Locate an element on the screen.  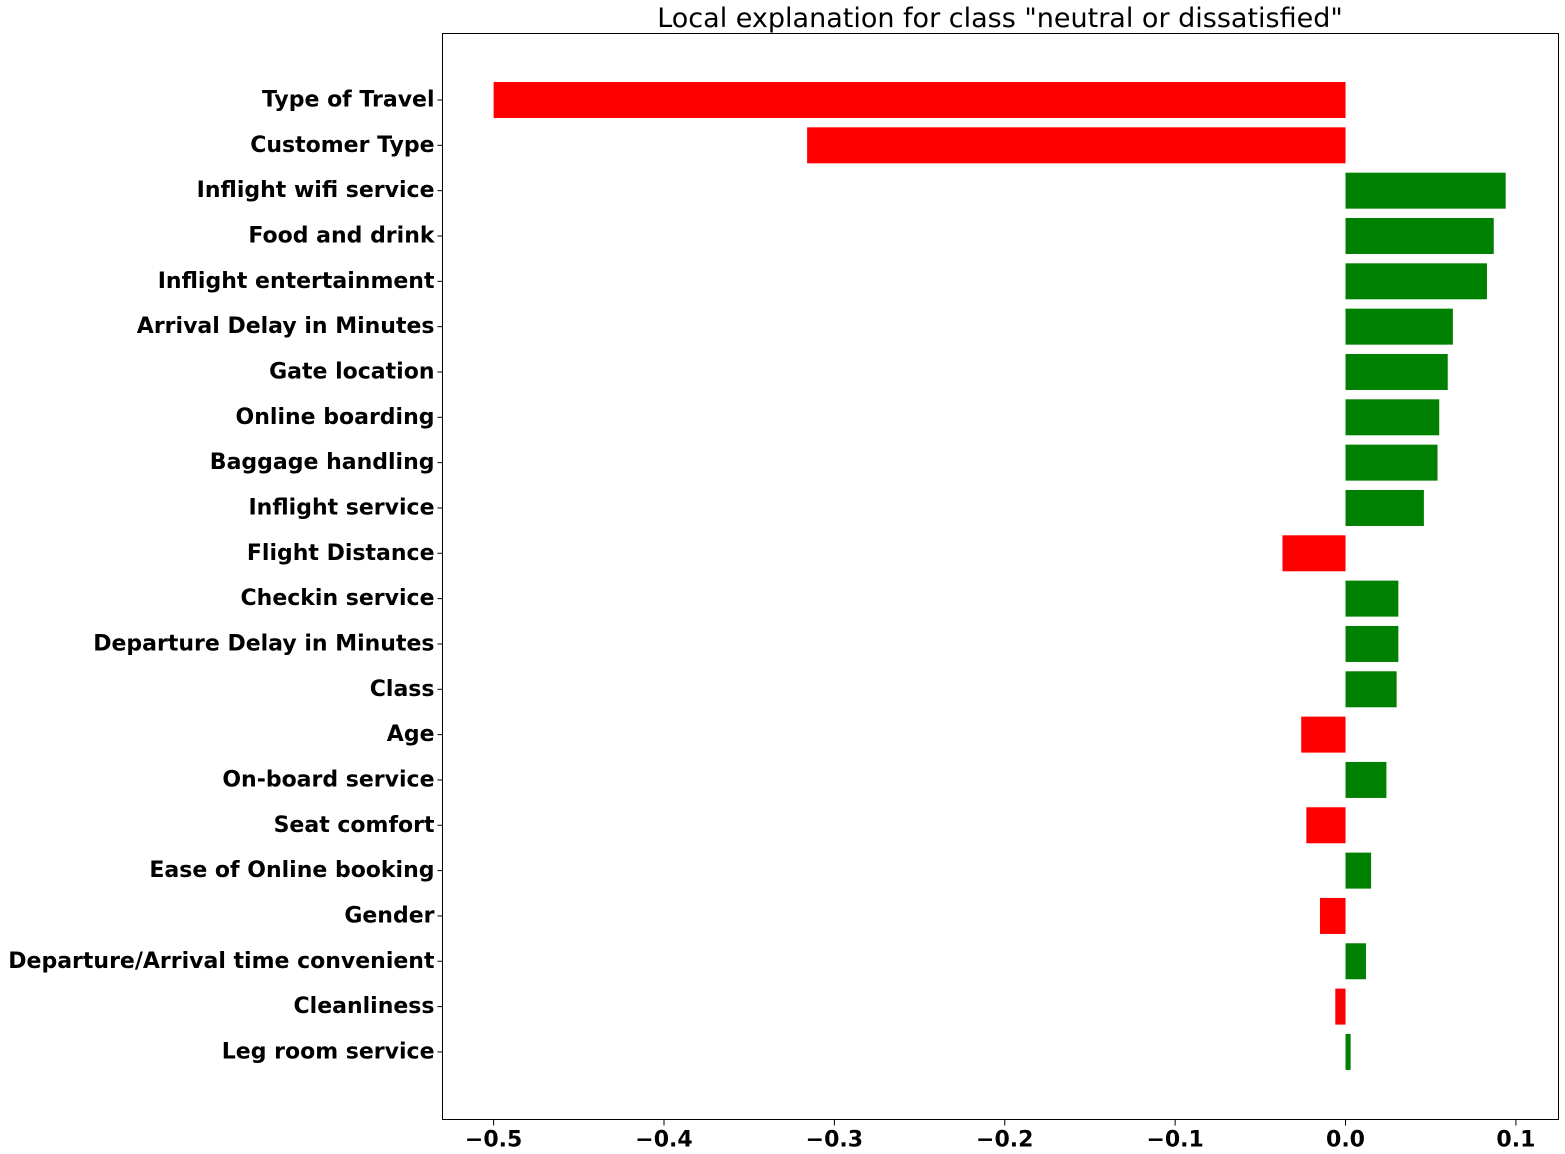
category-label: Type of Travel is located at coordinates (348, 100).